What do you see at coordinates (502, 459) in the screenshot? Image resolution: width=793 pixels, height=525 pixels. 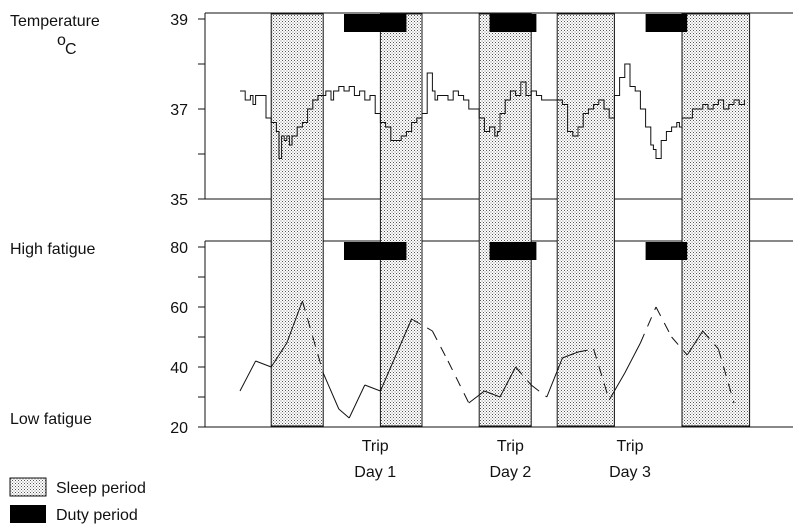 I see `trip-day-labels: Trip Day 1 Trip Day 2 Trip Day 3` at bounding box center [502, 459].